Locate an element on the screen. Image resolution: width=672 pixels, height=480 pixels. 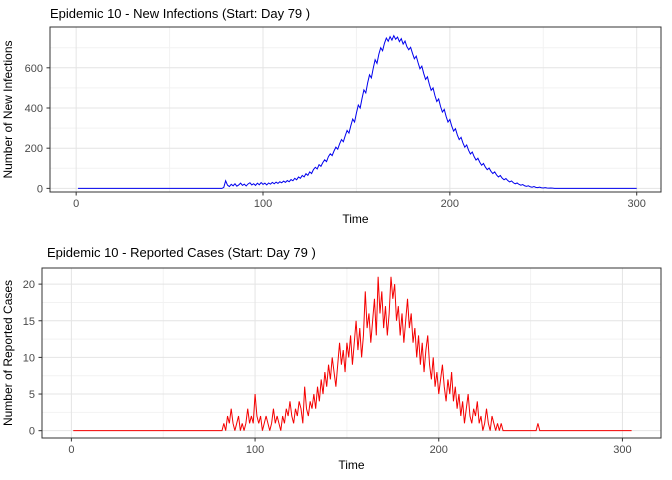
y-tick-label: 10 is located at coordinates (29, 358).